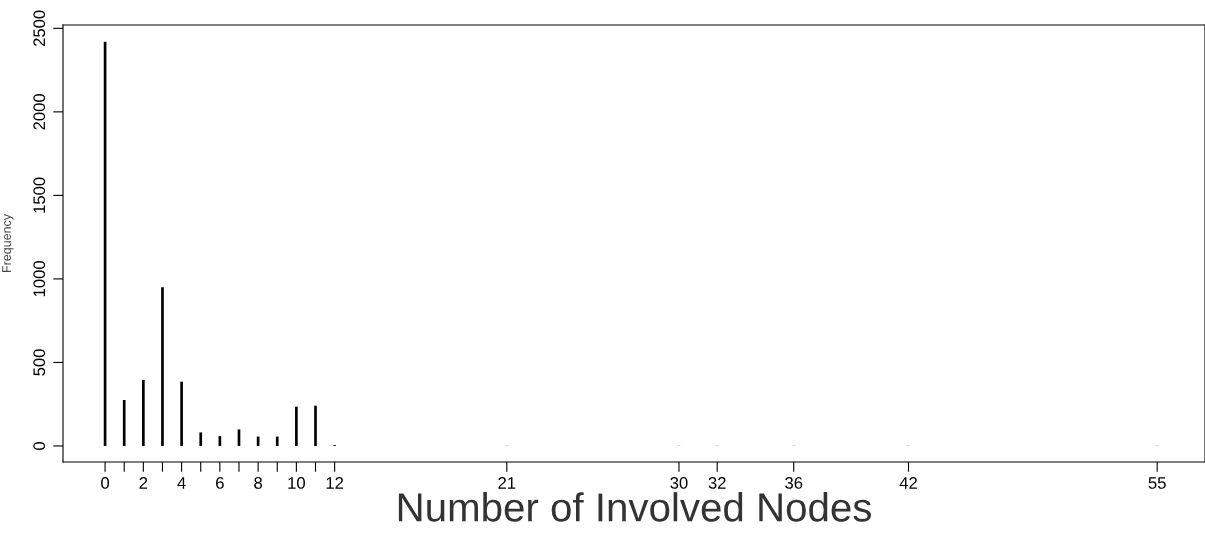 The image size is (1205, 538). What do you see at coordinates (39, 111) in the screenshot?
I see `y-tick-label: 2000` at bounding box center [39, 111].